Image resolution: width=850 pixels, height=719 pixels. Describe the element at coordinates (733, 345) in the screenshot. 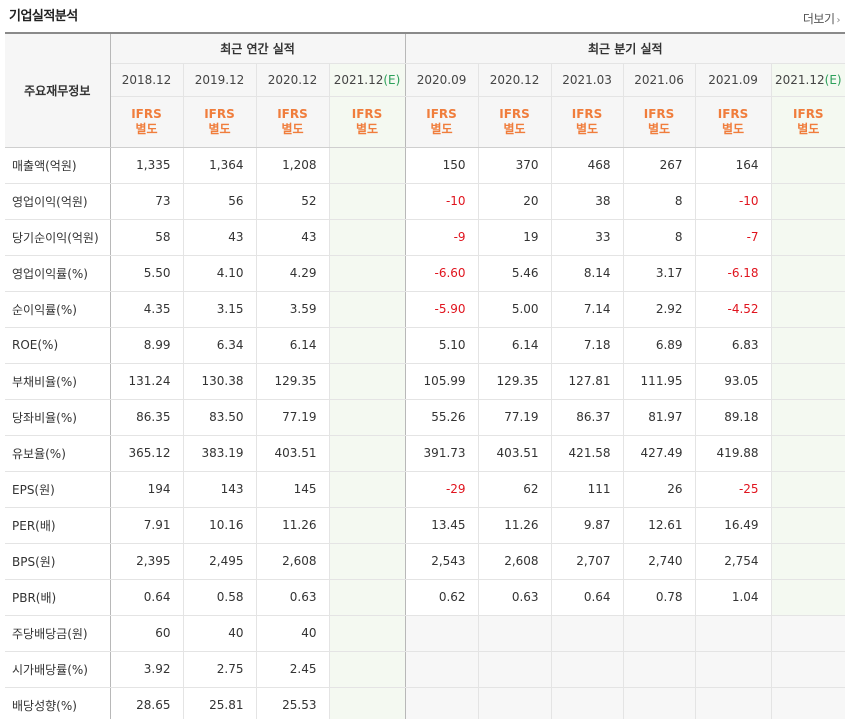

I see `quarter-value: 6.83` at that location.